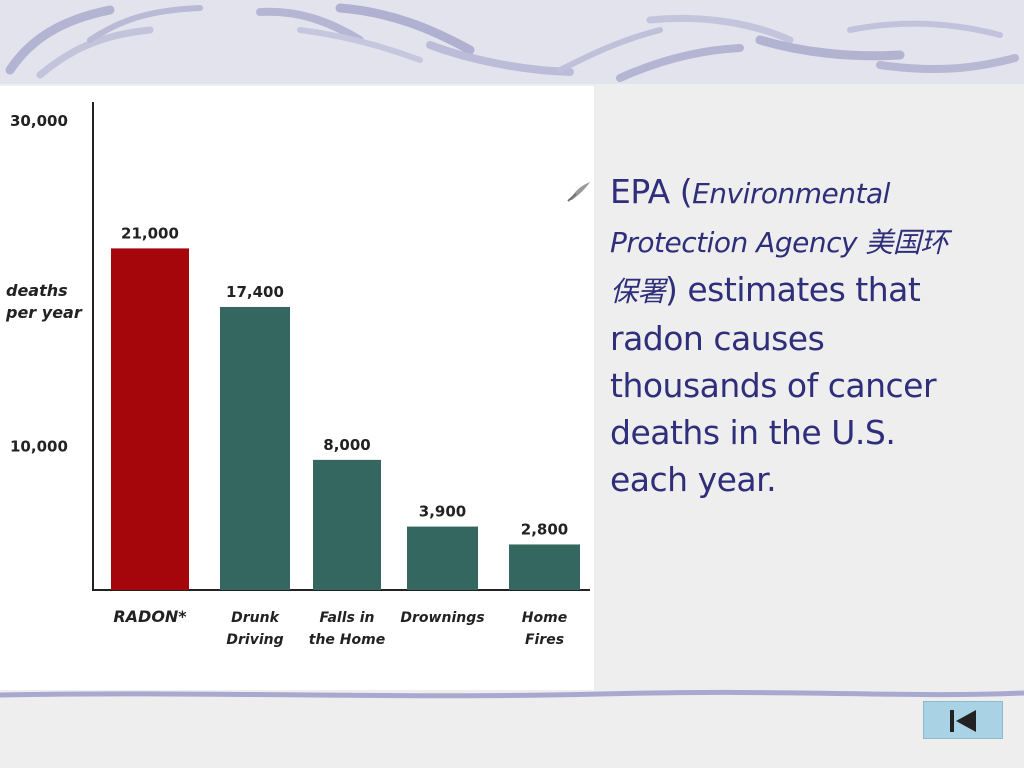  Describe the element at coordinates (44, 312) in the screenshot. I see `y-axis-label: per year` at that location.